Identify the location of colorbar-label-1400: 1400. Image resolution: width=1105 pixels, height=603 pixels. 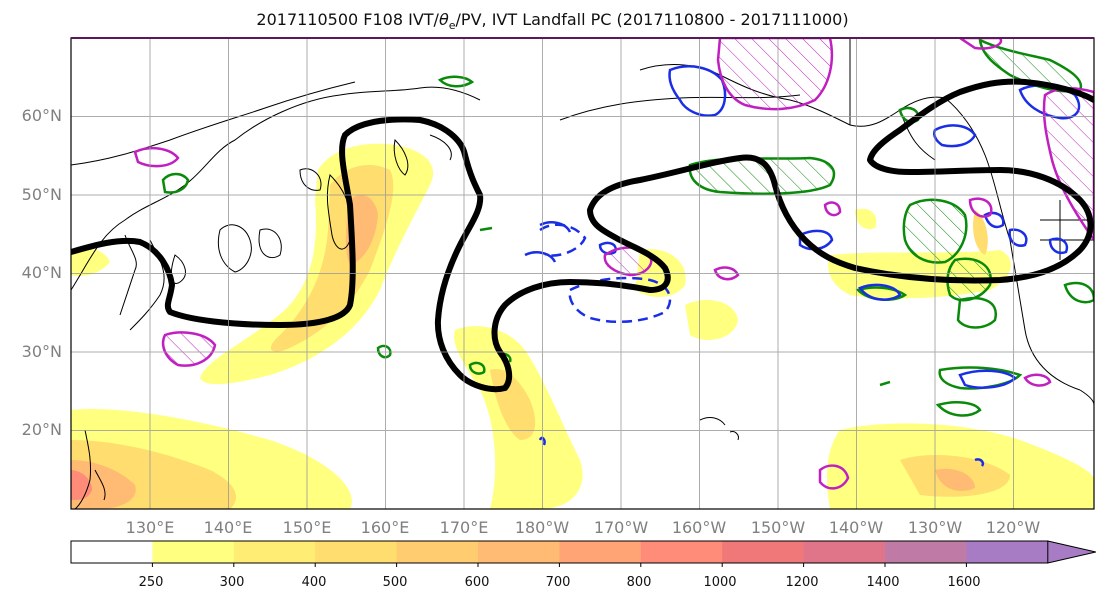
(883, 582).